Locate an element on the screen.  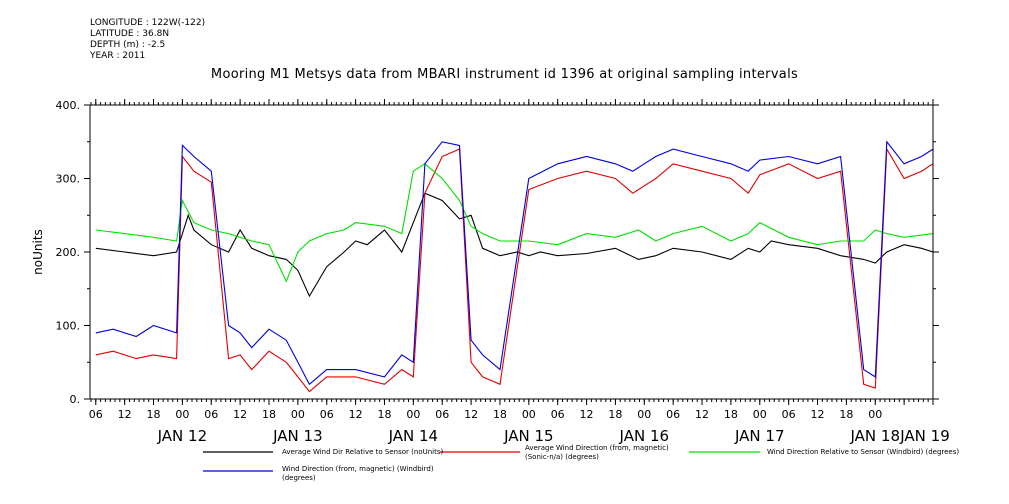
x-day-label: JAN 19 is located at coordinates (924, 436).